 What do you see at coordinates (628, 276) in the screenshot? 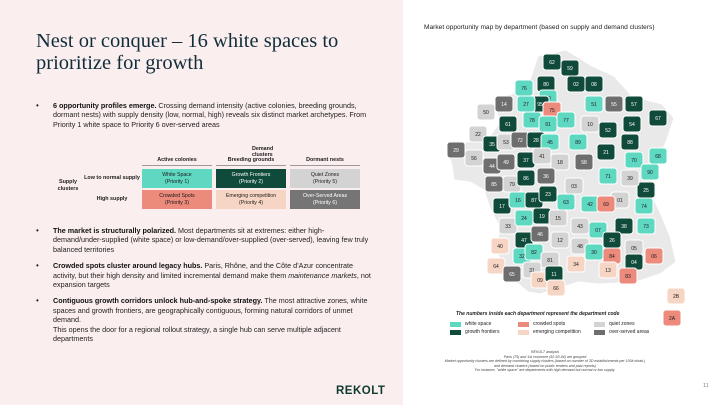
I see `department-83: 83` at bounding box center [628, 276].